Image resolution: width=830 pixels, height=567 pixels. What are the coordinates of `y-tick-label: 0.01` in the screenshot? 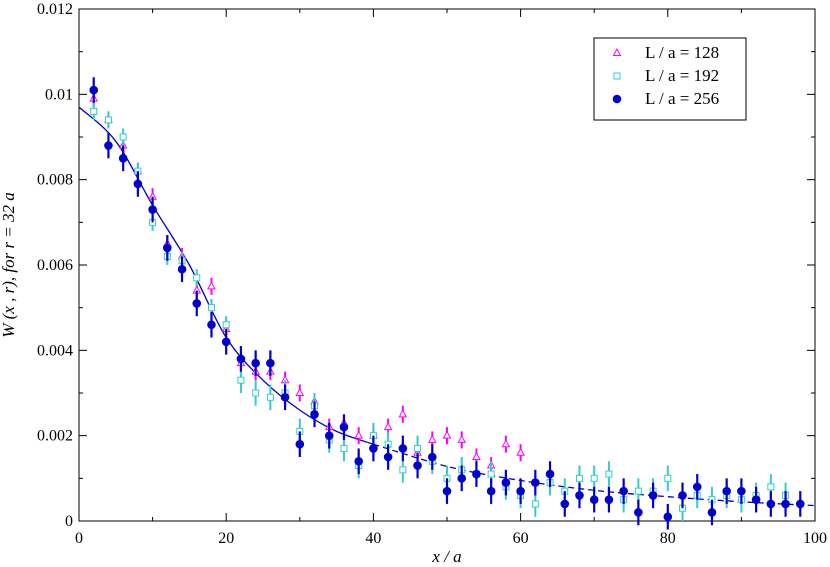 It's located at (59, 94).